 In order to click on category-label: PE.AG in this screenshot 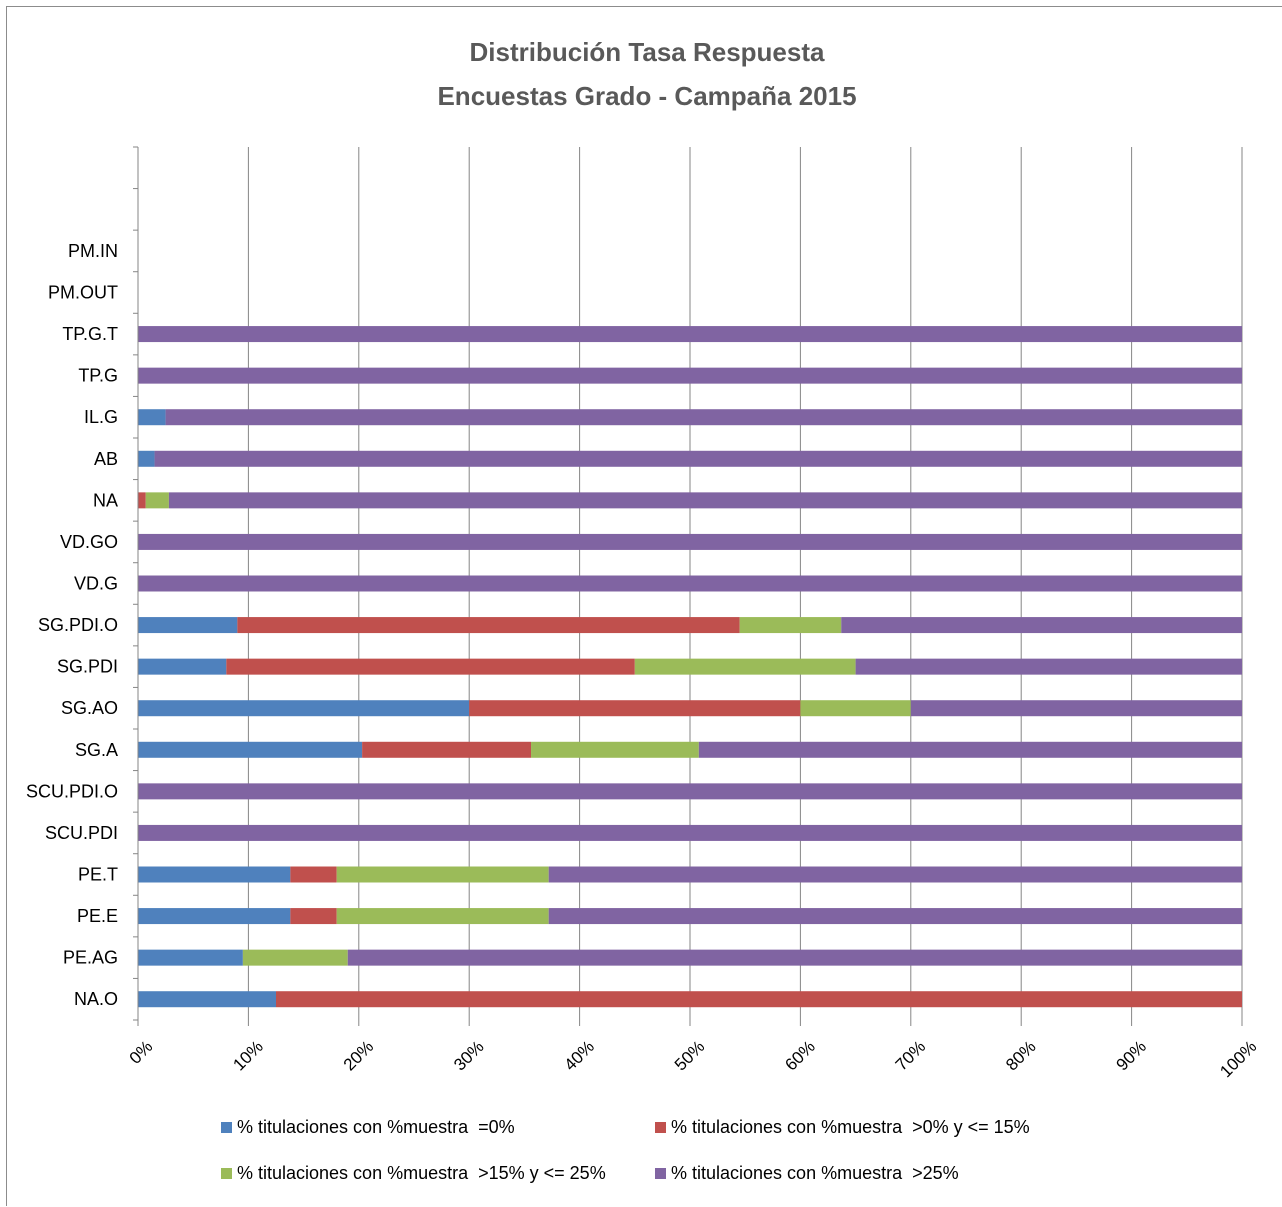, I will do `click(90, 958)`.